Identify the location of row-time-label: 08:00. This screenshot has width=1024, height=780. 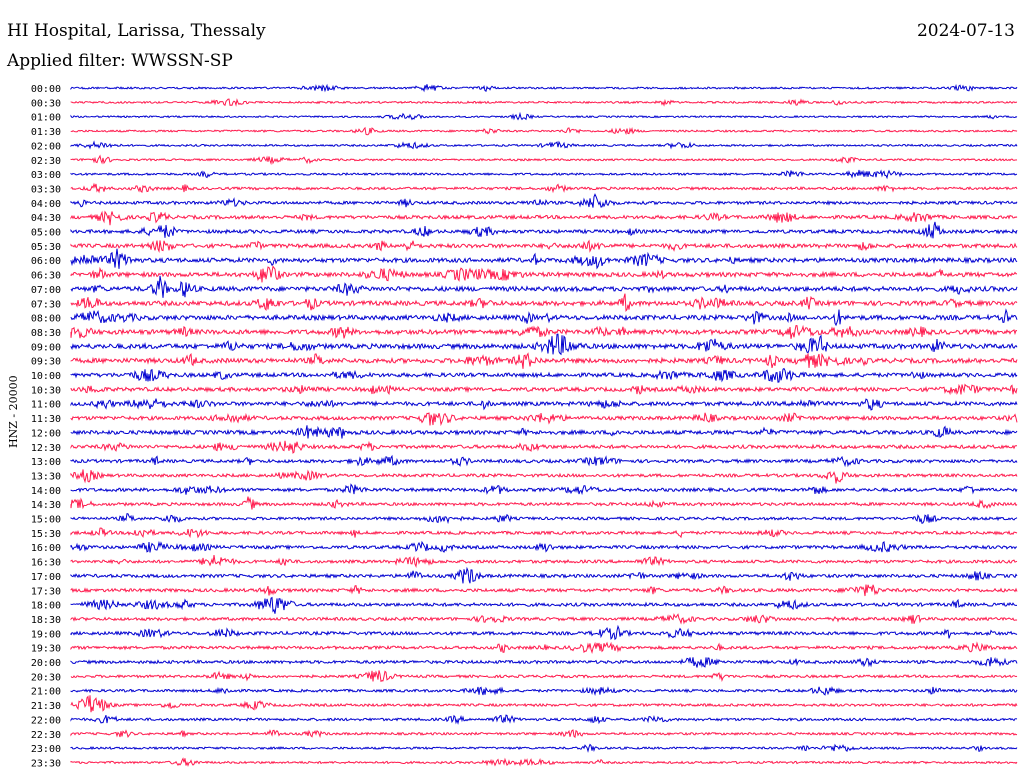
(46, 319).